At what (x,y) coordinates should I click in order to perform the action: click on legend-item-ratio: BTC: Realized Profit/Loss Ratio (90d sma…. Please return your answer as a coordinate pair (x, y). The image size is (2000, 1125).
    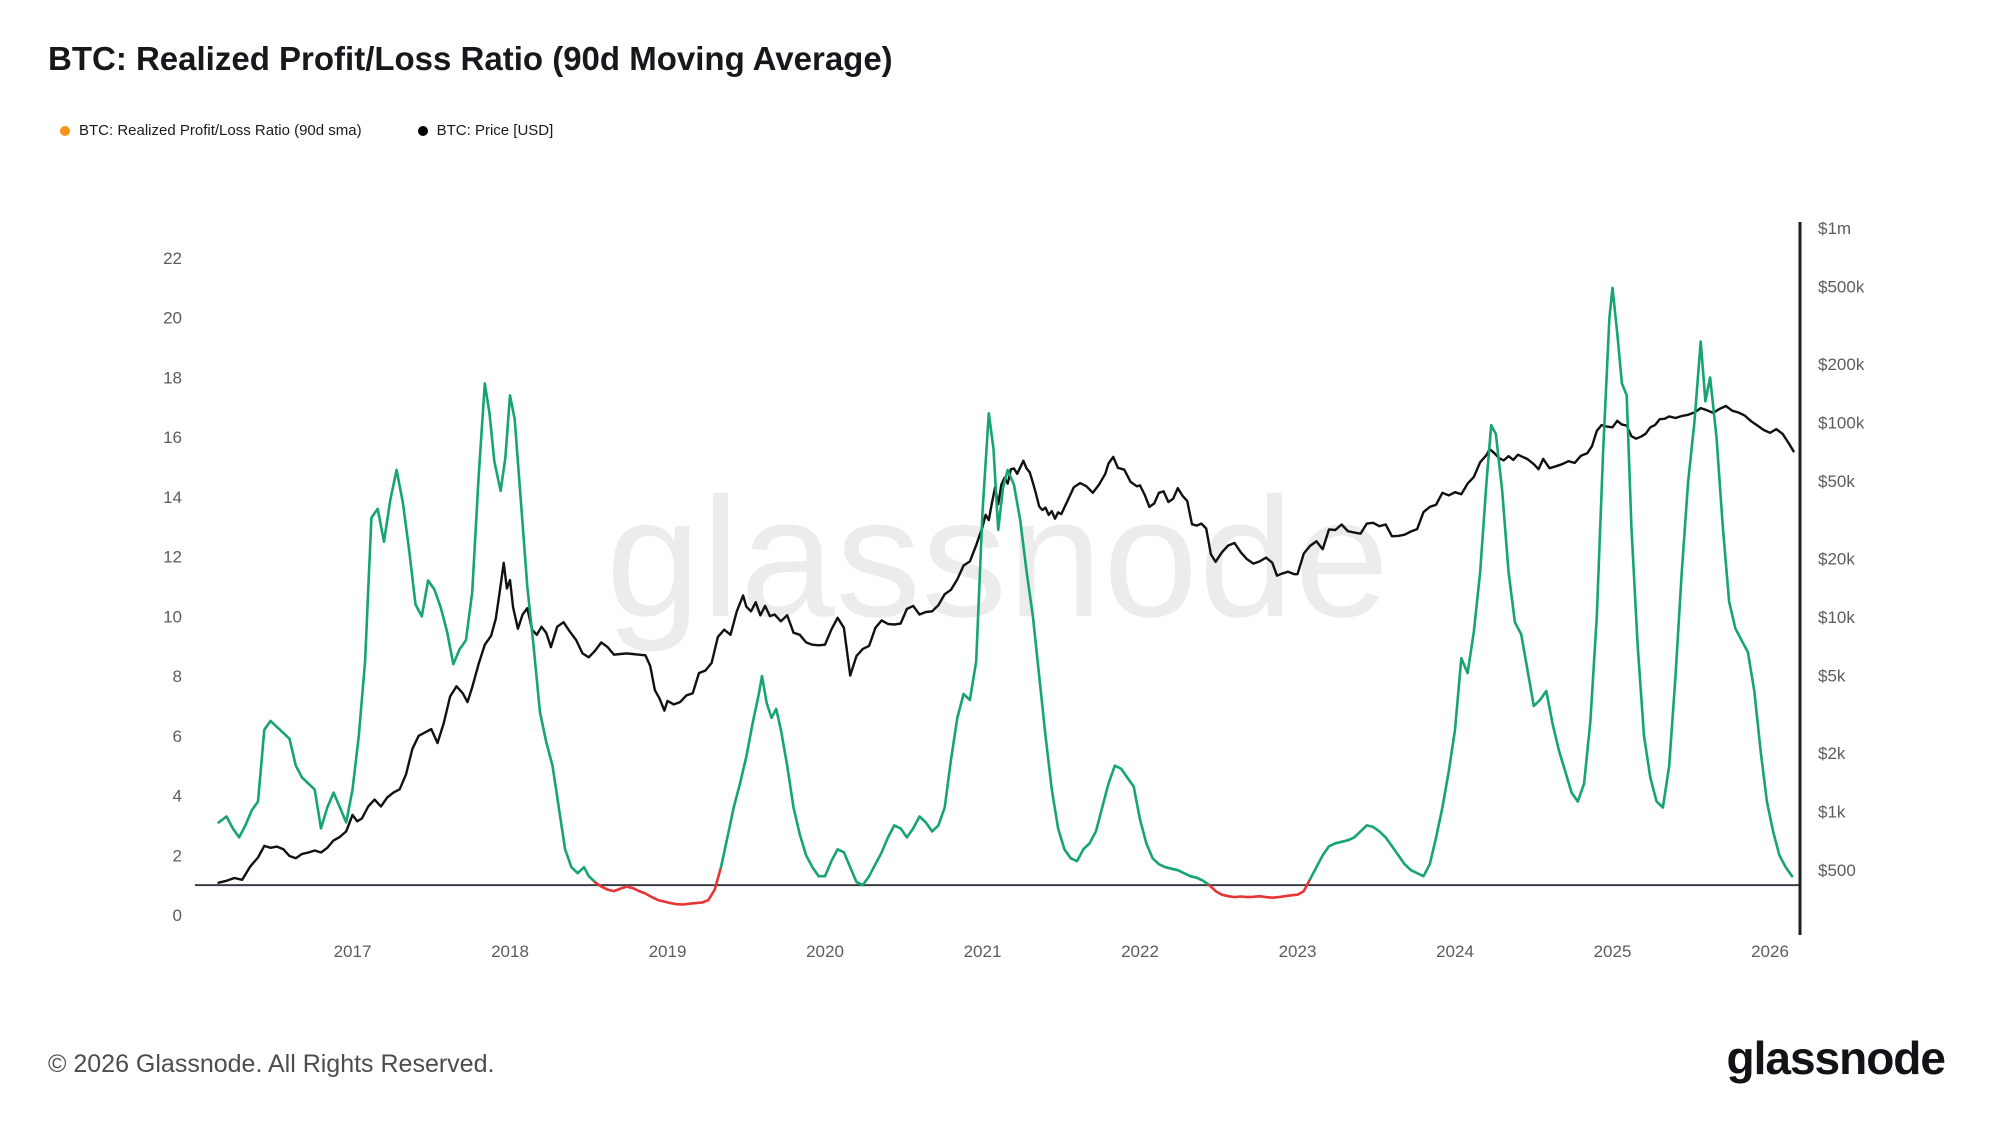
    Looking at the image, I should click on (211, 130).